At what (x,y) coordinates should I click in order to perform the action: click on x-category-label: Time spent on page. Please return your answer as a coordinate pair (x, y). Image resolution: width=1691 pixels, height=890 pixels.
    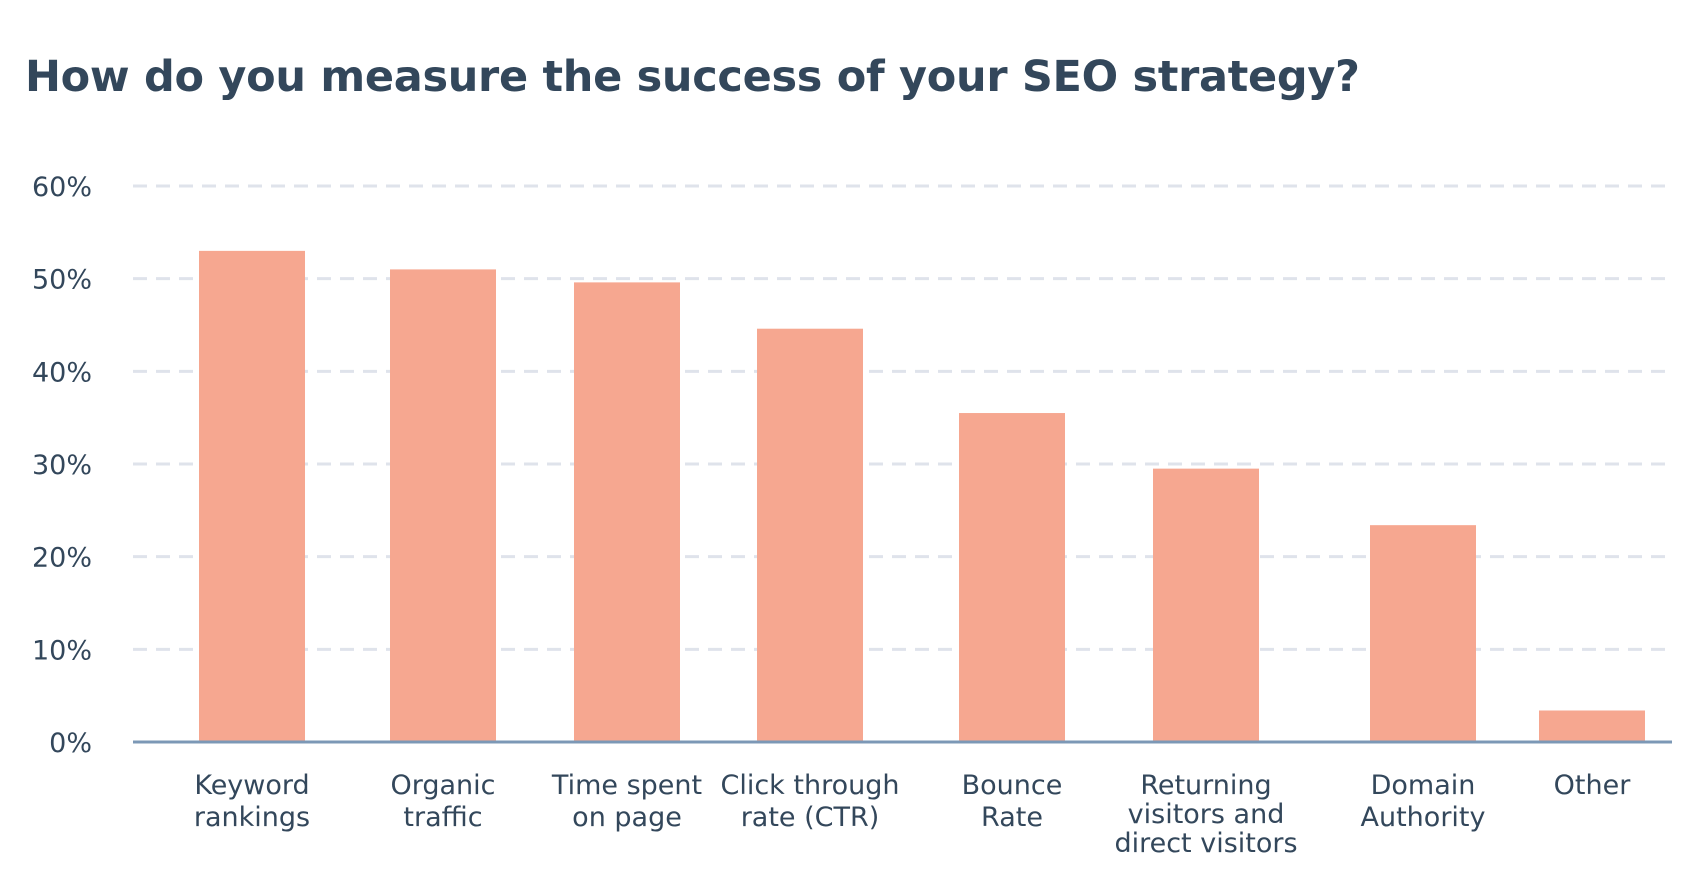
    Looking at the image, I should click on (626, 801).